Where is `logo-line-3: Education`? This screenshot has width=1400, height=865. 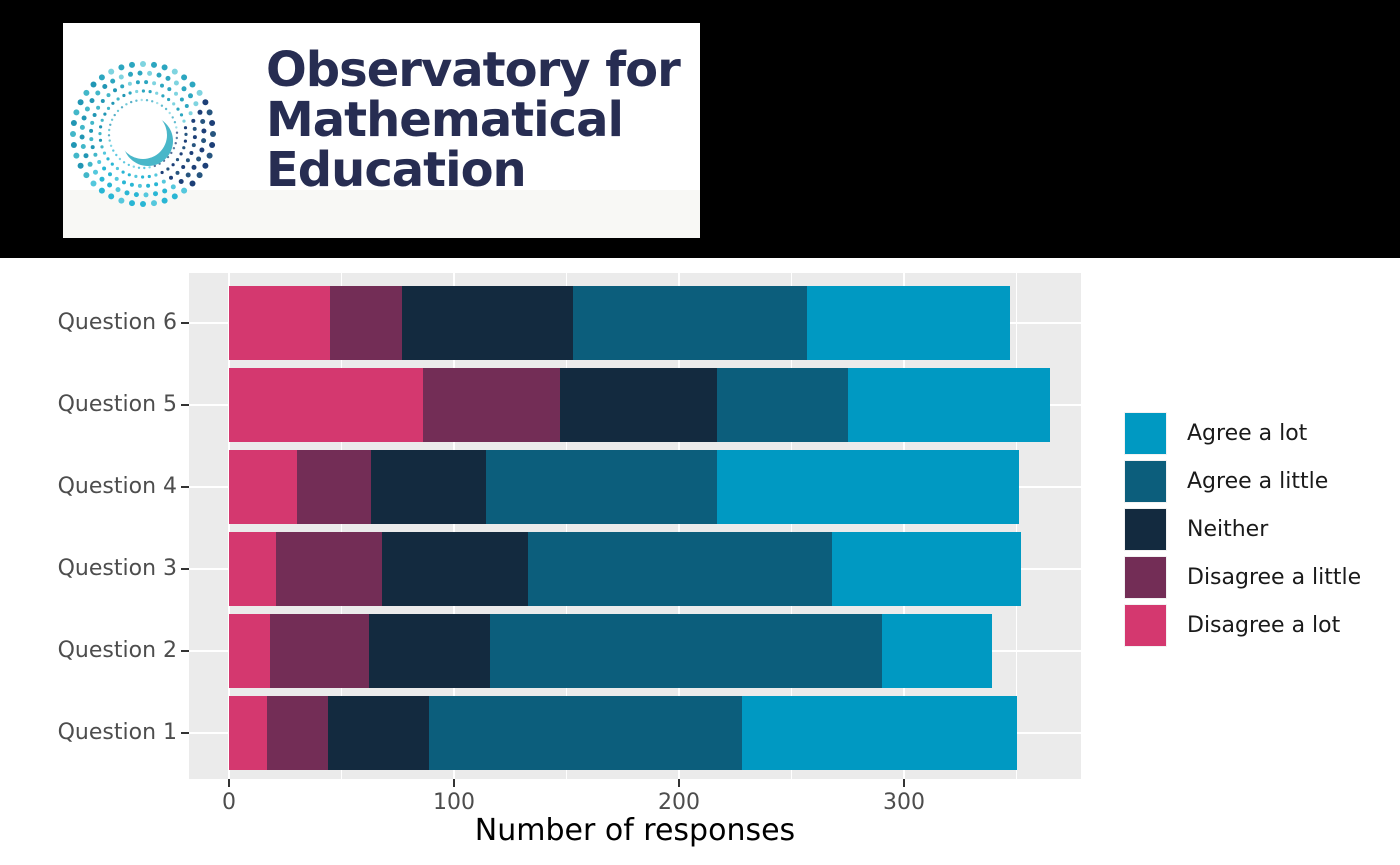 logo-line-3: Education is located at coordinates (396, 170).